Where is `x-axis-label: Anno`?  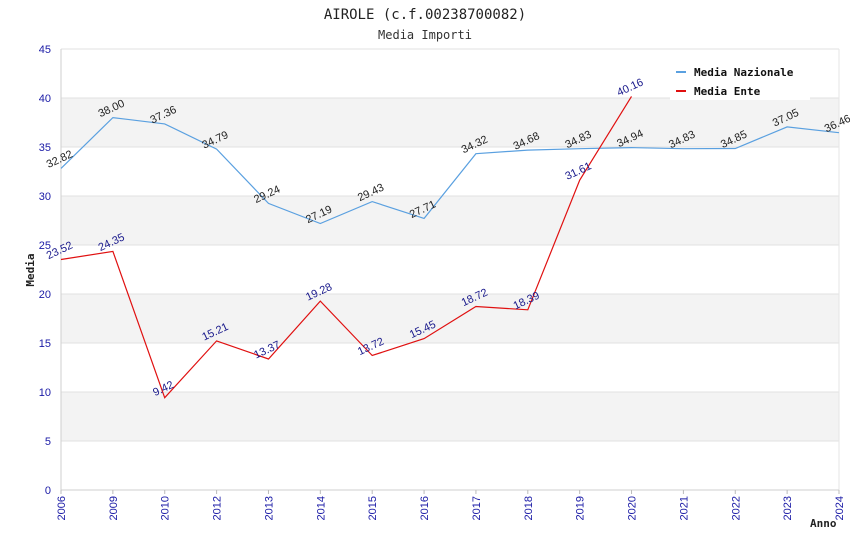 x-axis-label: Anno is located at coordinates (823, 523).